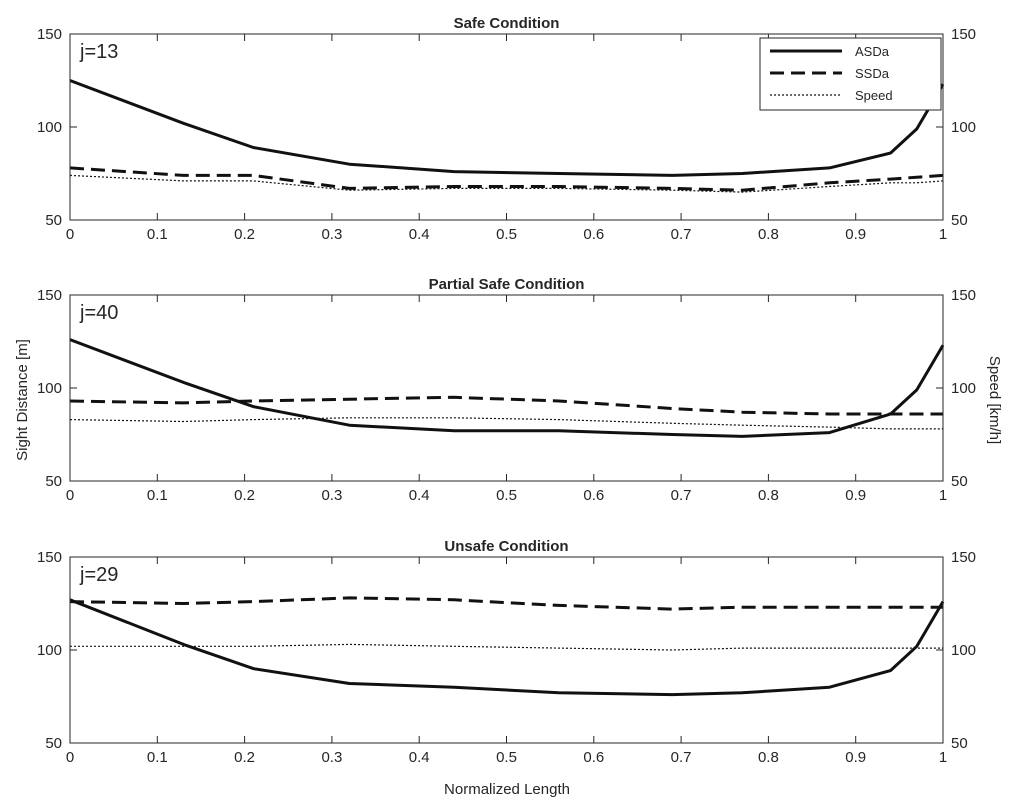  I want to click on left-y-axis-label: Sight Distance [m], so click(22, 400).